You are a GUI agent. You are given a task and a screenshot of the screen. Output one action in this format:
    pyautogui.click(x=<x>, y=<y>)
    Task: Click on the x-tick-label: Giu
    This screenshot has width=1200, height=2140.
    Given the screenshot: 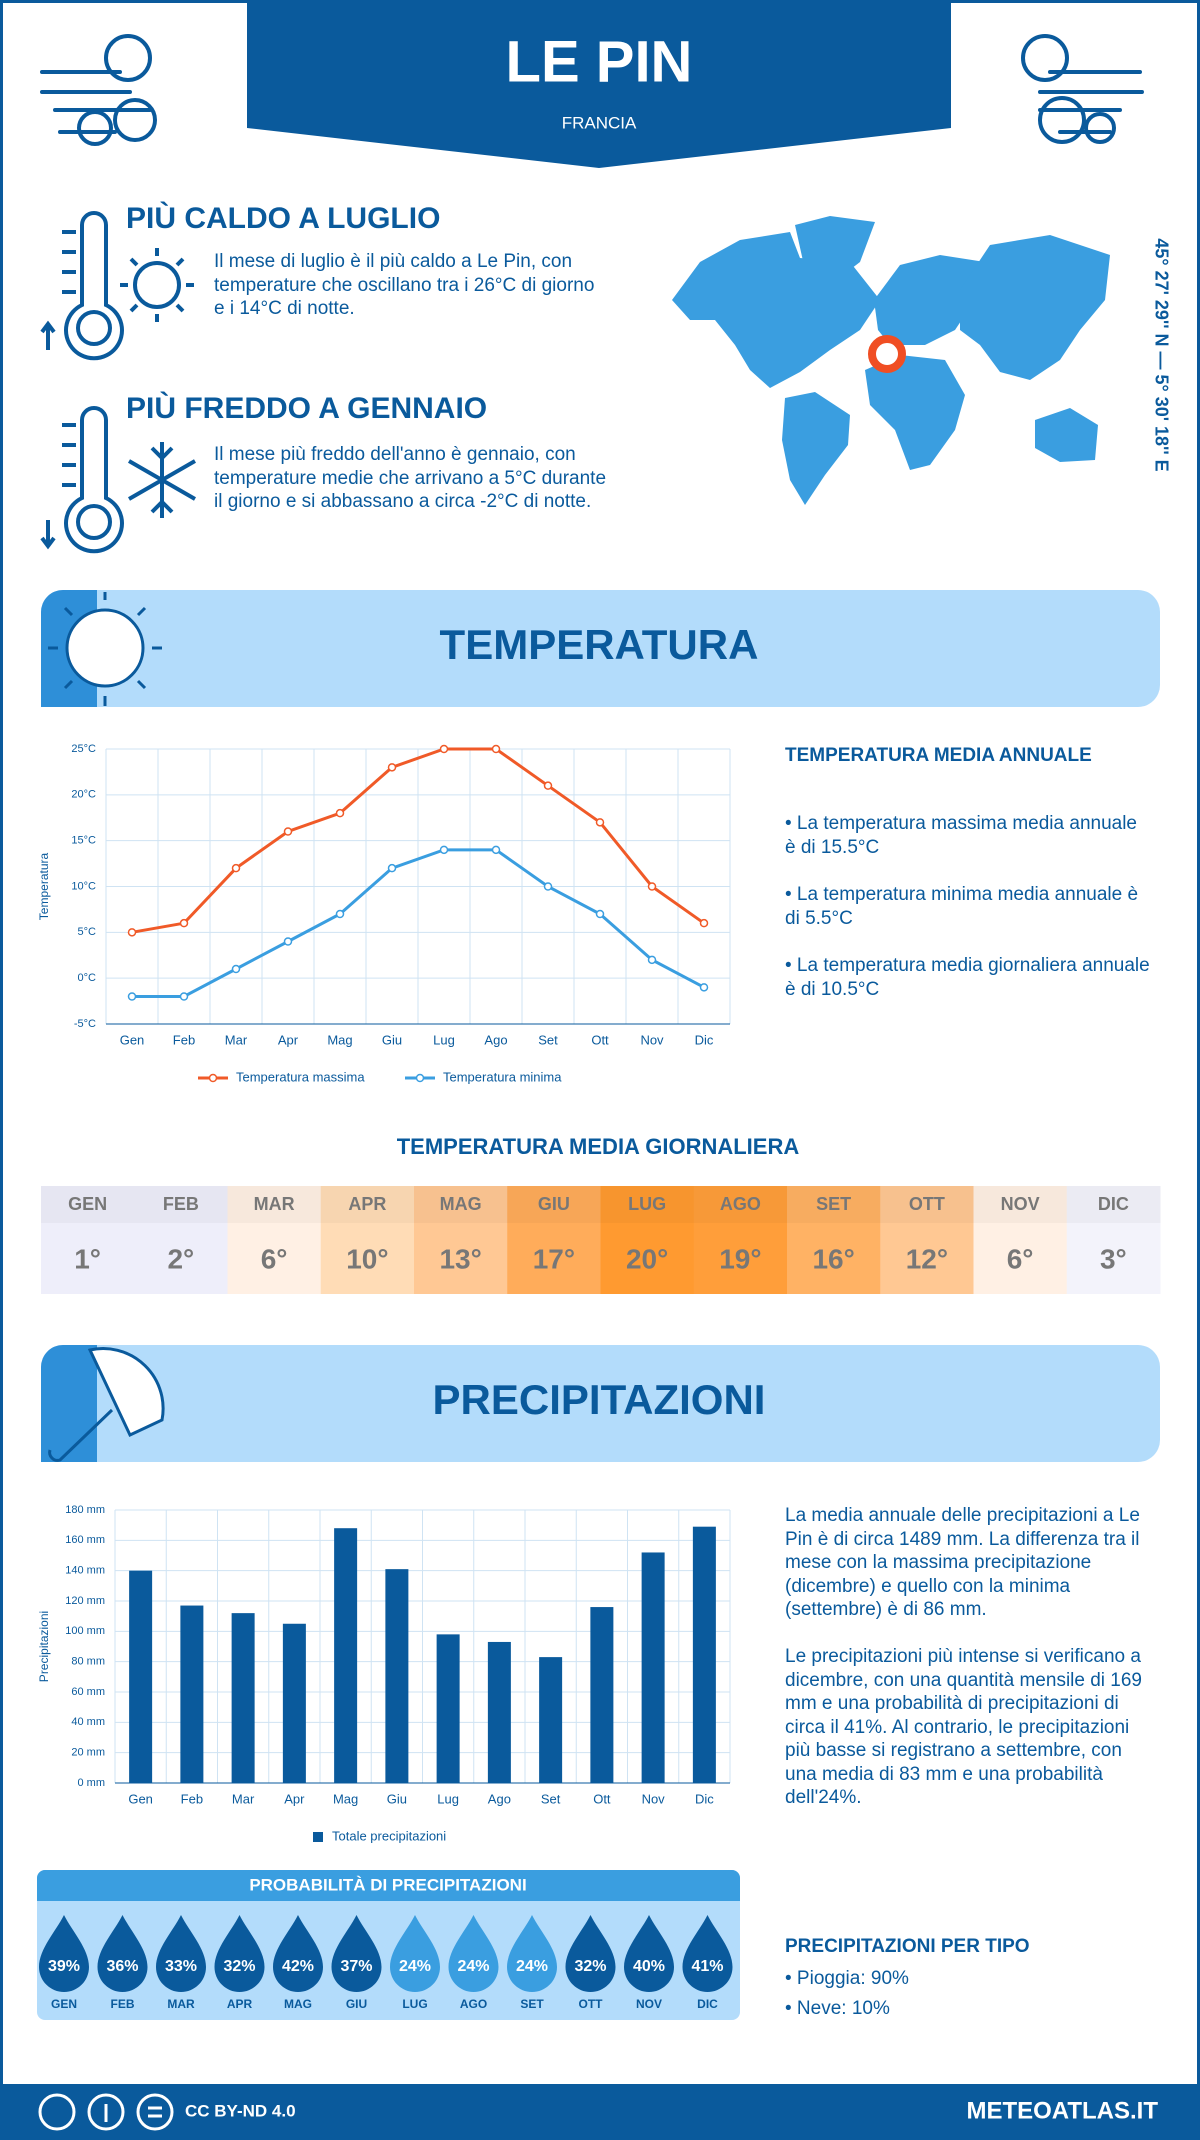 What is the action you would take?
    pyautogui.click(x=392, y=1039)
    